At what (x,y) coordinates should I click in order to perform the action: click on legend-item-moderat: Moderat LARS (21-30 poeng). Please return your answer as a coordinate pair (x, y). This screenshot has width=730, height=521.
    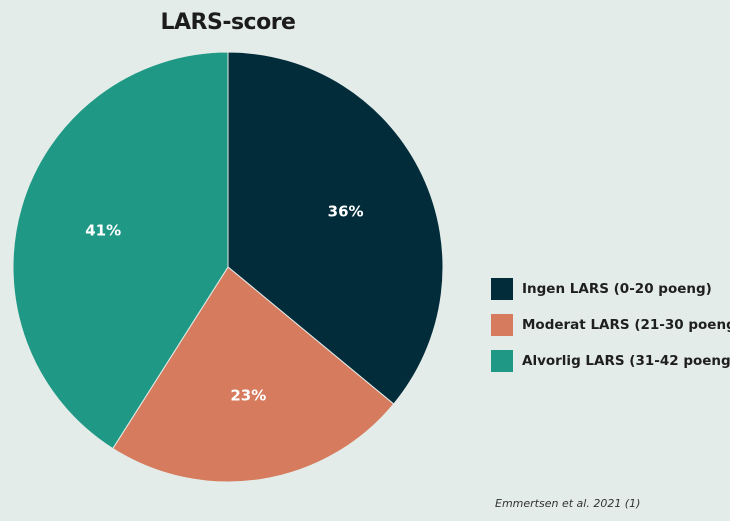
    Looking at the image, I should click on (610, 325).